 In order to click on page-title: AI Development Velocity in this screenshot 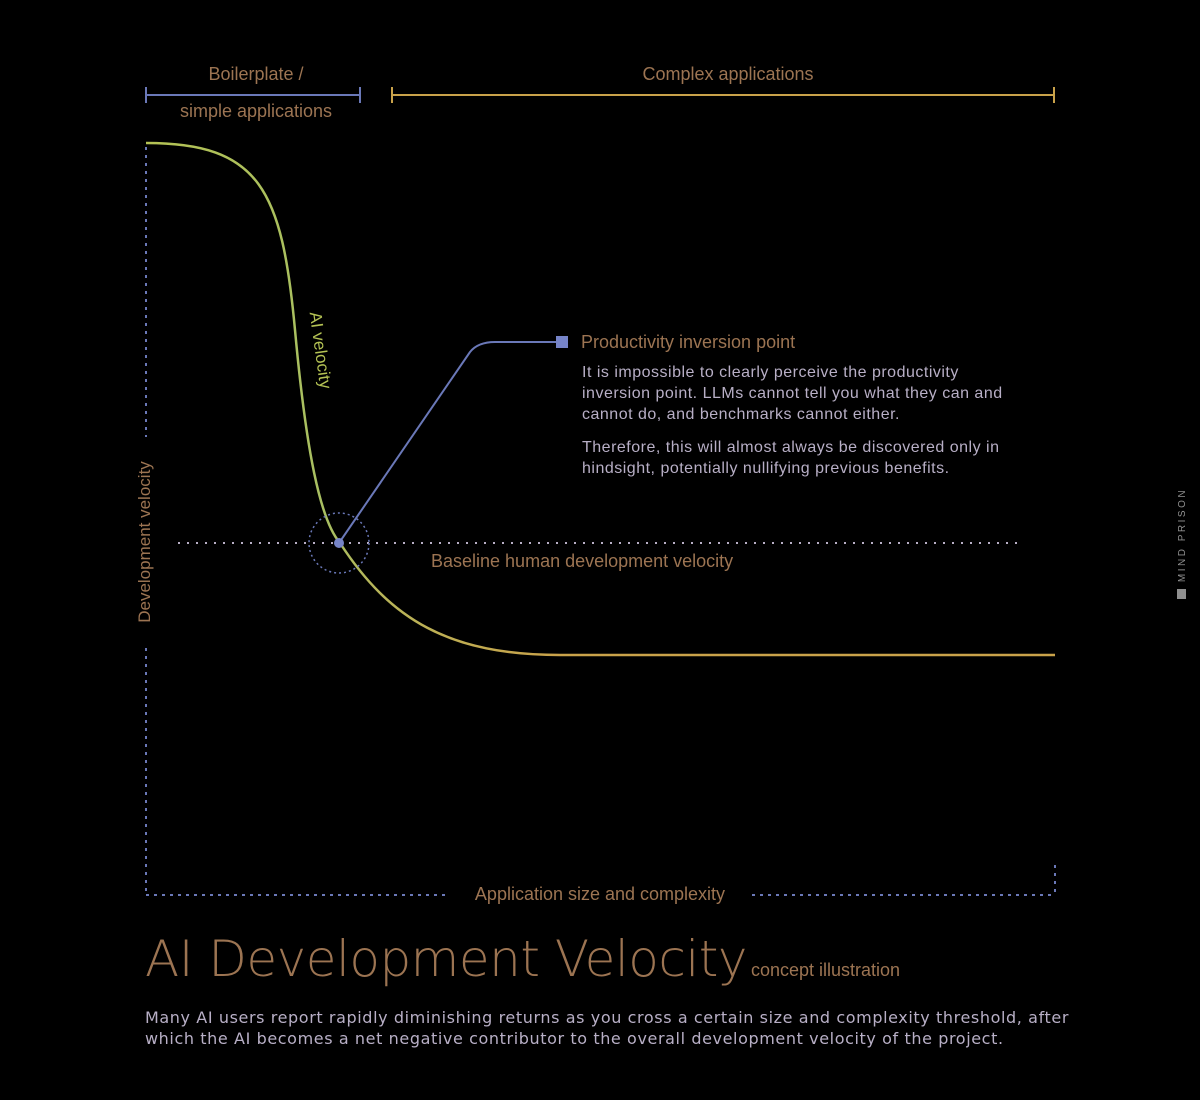, I will do `click(446, 959)`.